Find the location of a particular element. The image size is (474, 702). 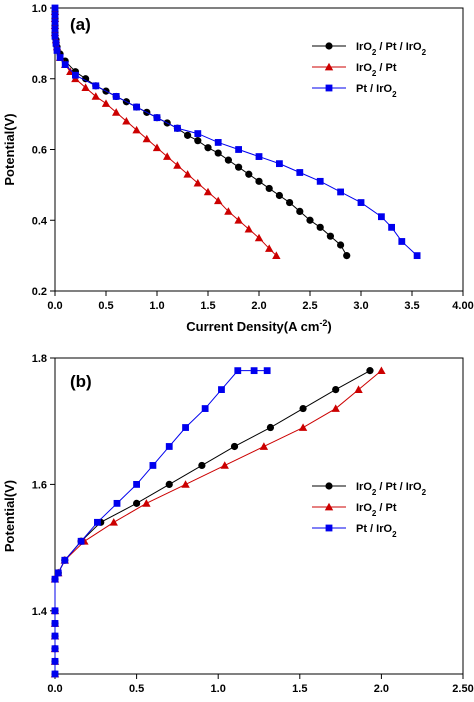

x-tick-label: 4.00 is located at coordinates (462, 306).